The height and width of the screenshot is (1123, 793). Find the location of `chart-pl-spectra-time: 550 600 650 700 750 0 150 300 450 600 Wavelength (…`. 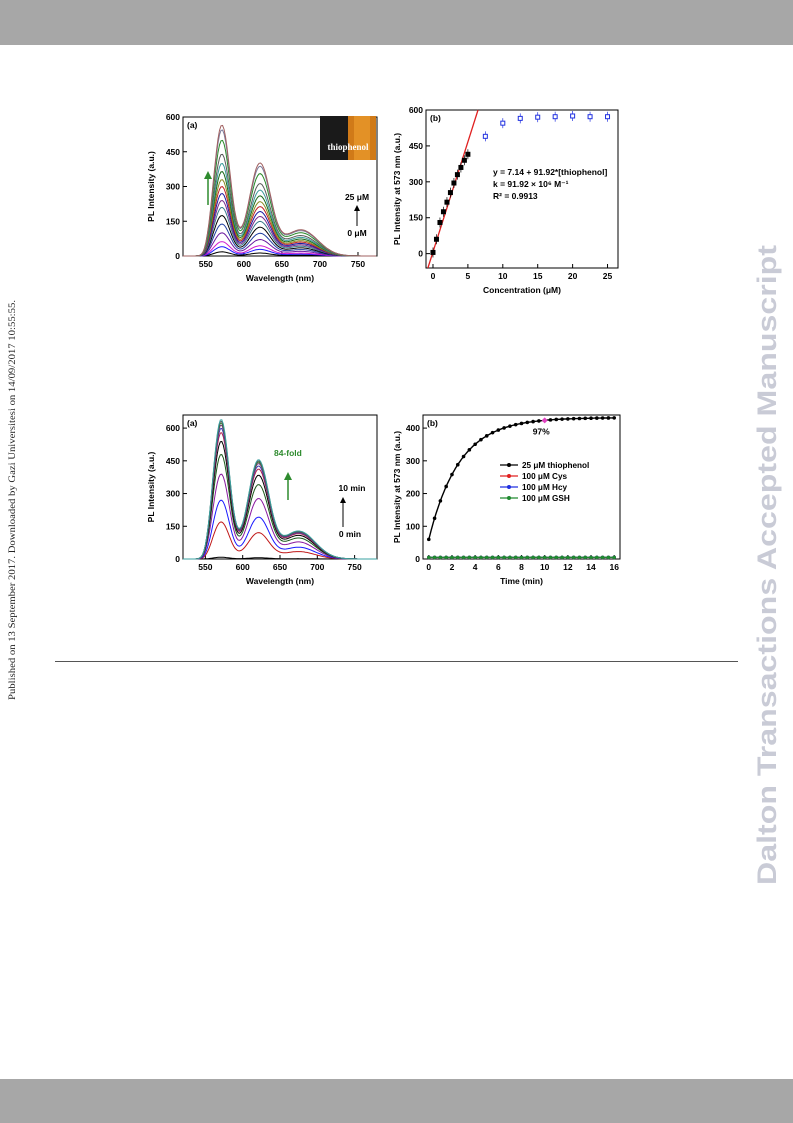

chart-pl-spectra-time: 550 600 650 700 750 0 150 300 450 600 Wavelength (… is located at coordinates (262, 500).